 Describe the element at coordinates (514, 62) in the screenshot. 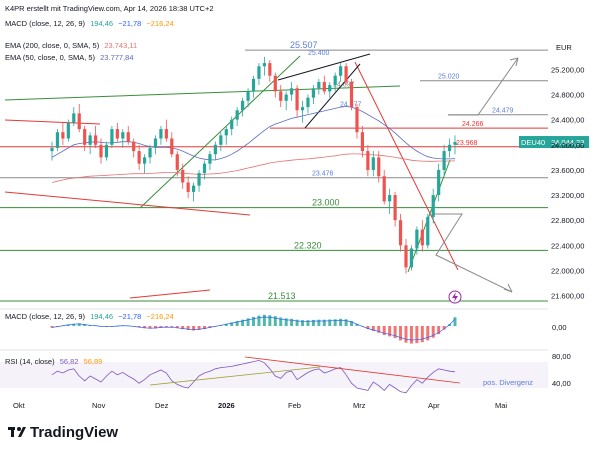

I see `projection-up-arrowhead` at that location.